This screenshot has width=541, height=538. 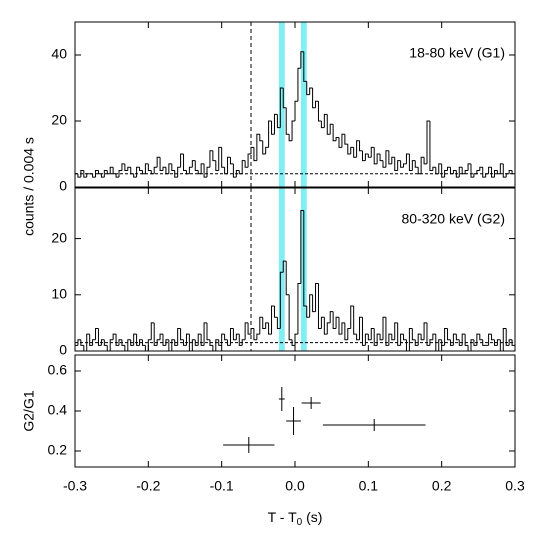 I want to click on x-tick-label: 0.2, so click(x=442, y=486).